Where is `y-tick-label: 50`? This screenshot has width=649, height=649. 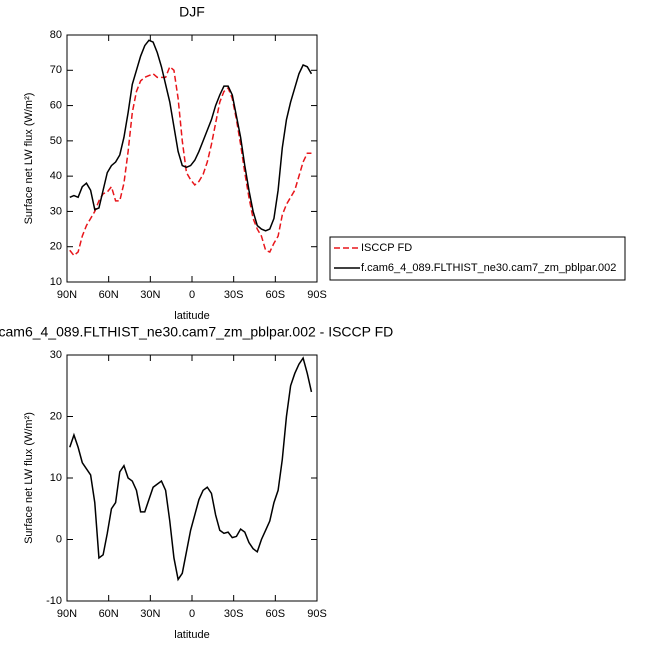
y-tick-label: 50 is located at coordinates (56, 141).